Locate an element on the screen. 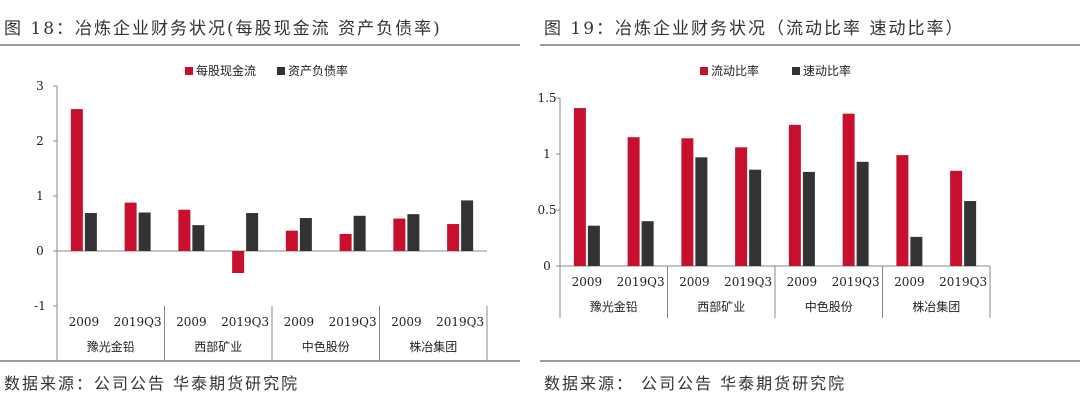 Image resolution: width=1080 pixels, height=403 pixels. figure-18-bottom-rule is located at coordinates (260, 361).